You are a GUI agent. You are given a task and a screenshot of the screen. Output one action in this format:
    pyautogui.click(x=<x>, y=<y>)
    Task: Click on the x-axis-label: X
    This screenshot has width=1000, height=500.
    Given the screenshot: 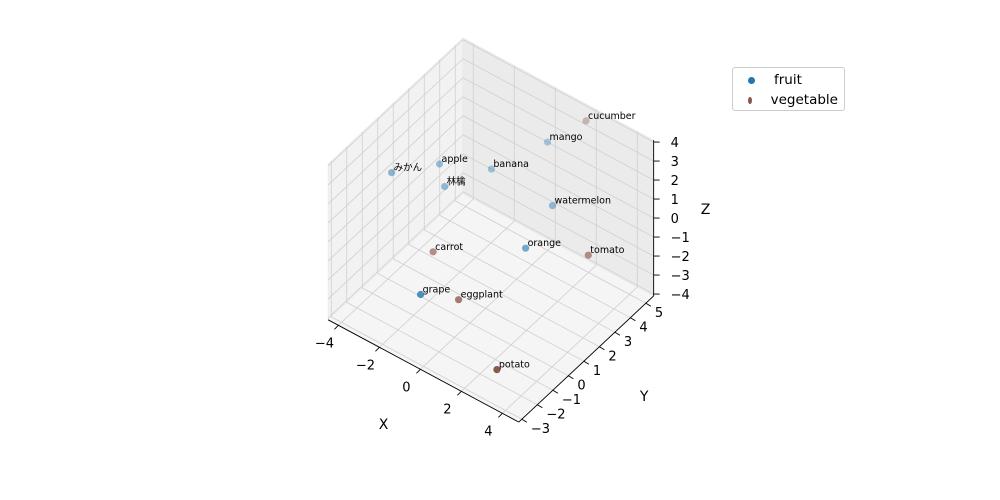 What is the action you would take?
    pyautogui.click(x=384, y=425)
    